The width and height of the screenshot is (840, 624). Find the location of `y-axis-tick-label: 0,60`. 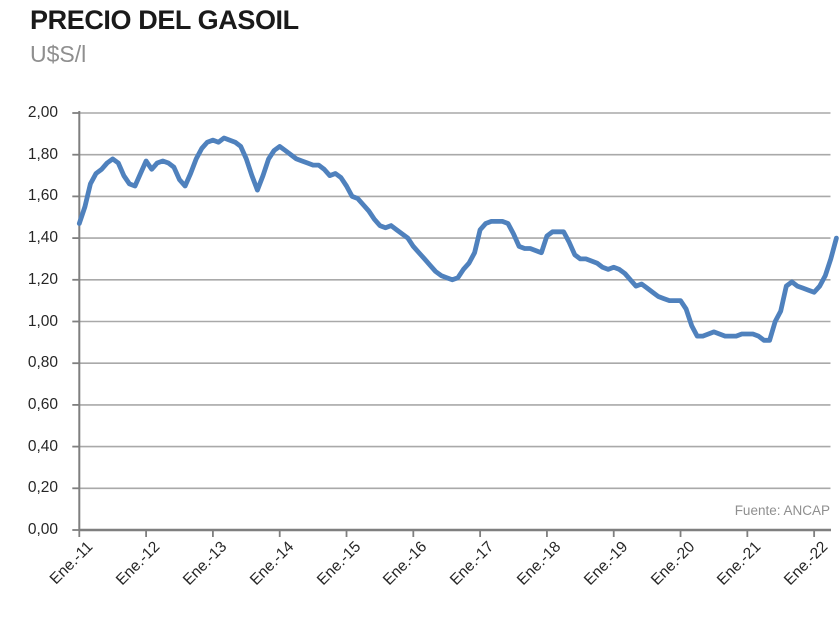

y-axis-tick-label: 0,60 is located at coordinates (42, 404).